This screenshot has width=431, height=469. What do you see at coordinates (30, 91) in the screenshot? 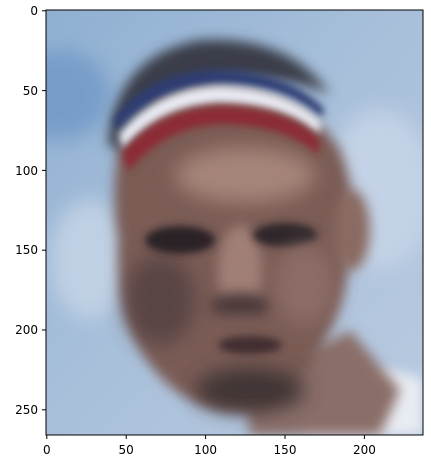
I see `y-tick-label: 50` at bounding box center [30, 91].